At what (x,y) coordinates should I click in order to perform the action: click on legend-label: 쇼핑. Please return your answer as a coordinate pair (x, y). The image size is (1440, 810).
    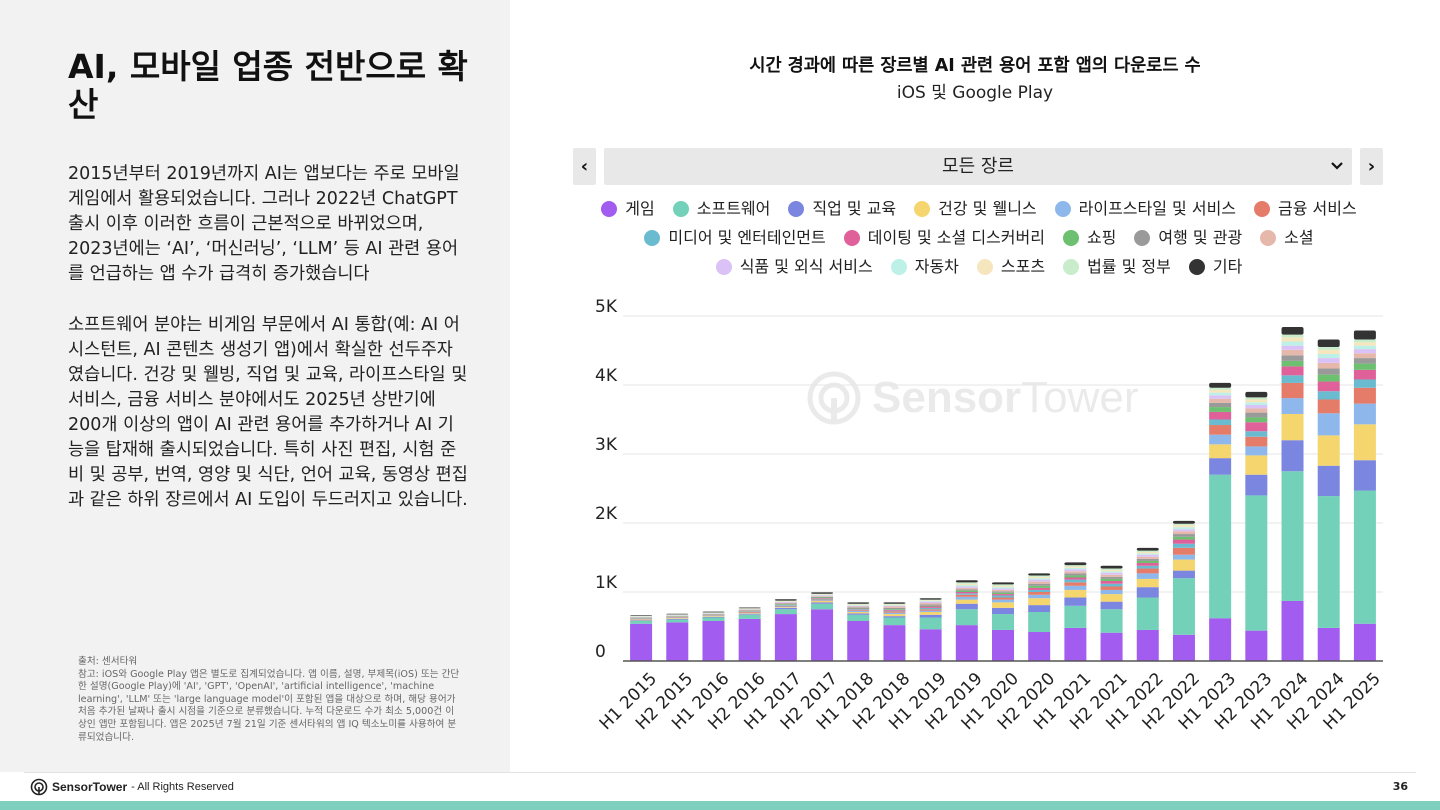
    Looking at the image, I should click on (1101, 237).